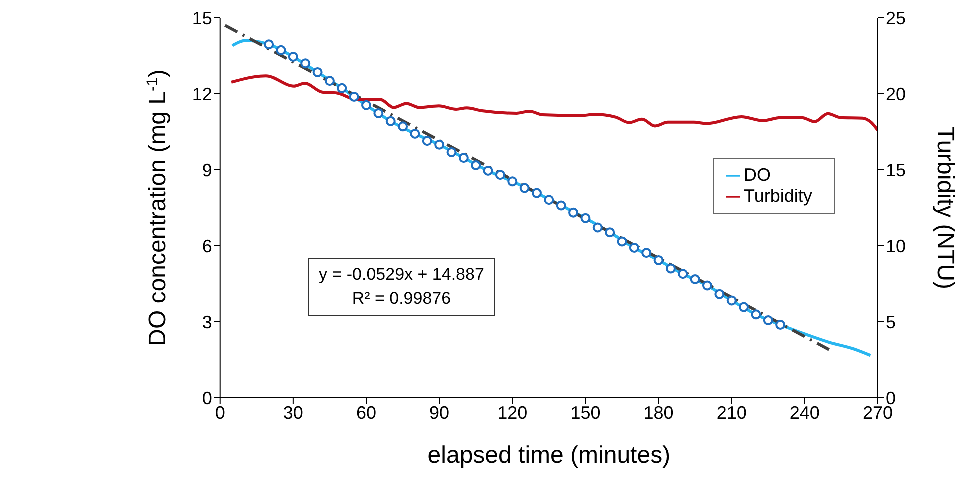 Image resolution: width=973 pixels, height=493 pixels. What do you see at coordinates (207, 322) in the screenshot?
I see `y-tick-label: 3` at bounding box center [207, 322].